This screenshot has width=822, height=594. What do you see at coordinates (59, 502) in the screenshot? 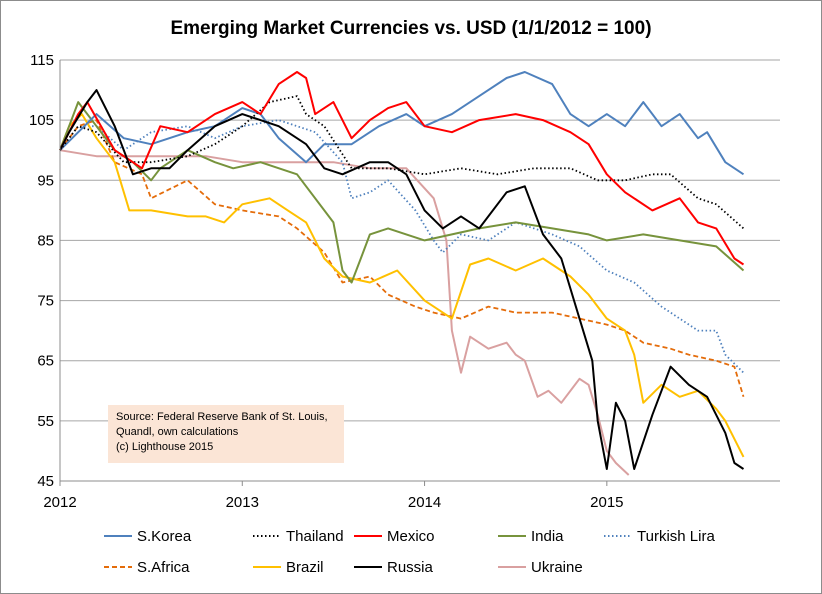
I see `x-tick-label: 2012` at bounding box center [59, 502].